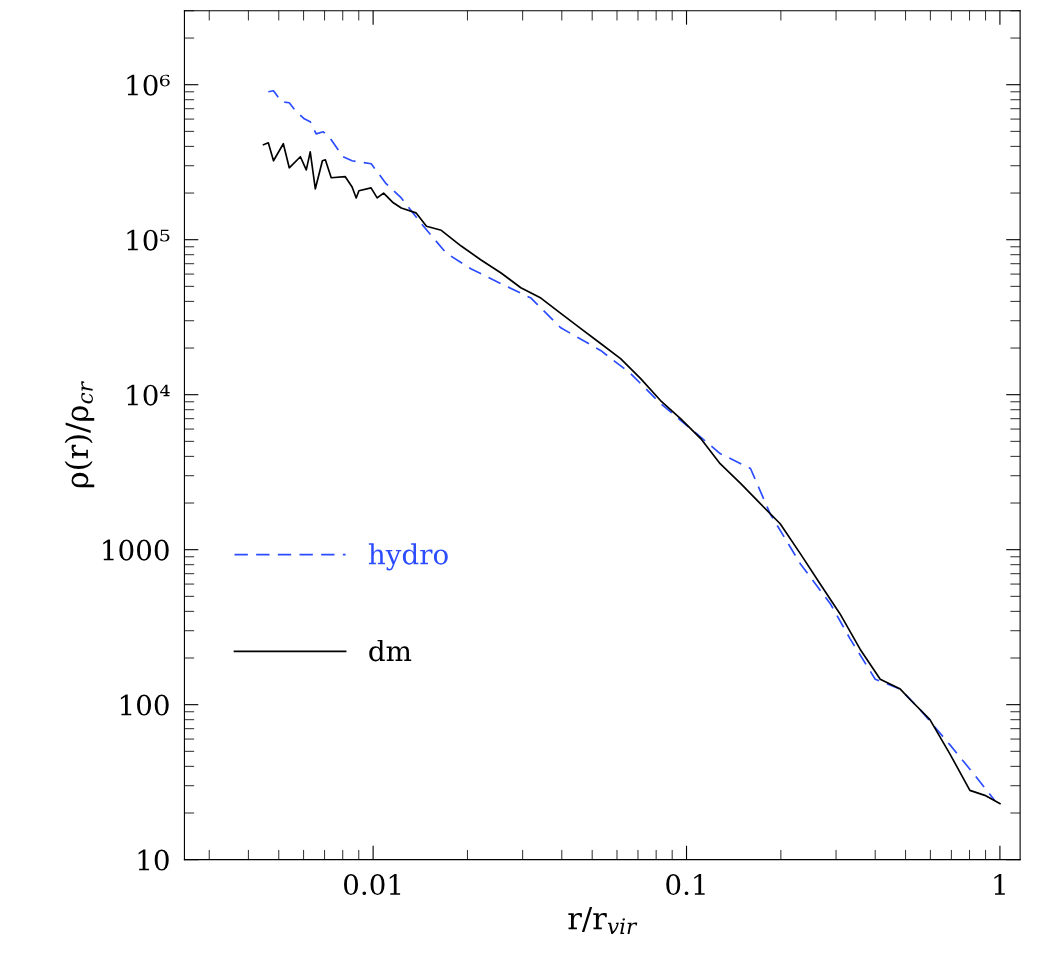  What do you see at coordinates (148, 85) in the screenshot?
I see `y-tick-label: 10⁶` at bounding box center [148, 85].